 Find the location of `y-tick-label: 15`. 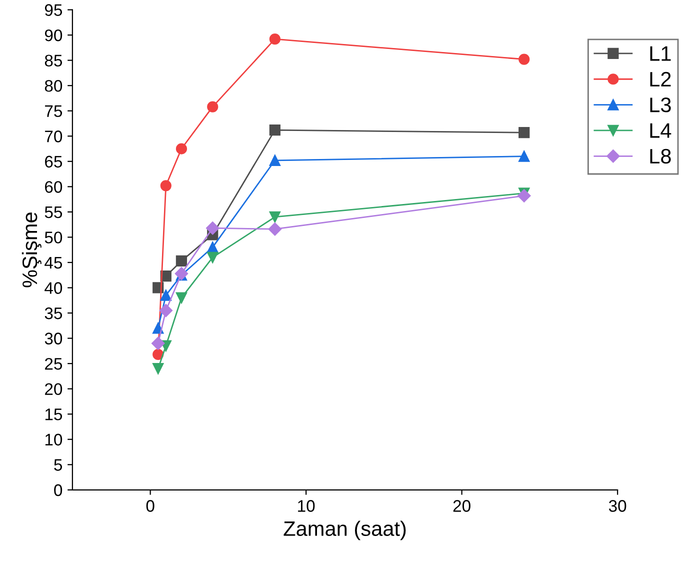

y-tick-label: 15 is located at coordinates (53, 414).